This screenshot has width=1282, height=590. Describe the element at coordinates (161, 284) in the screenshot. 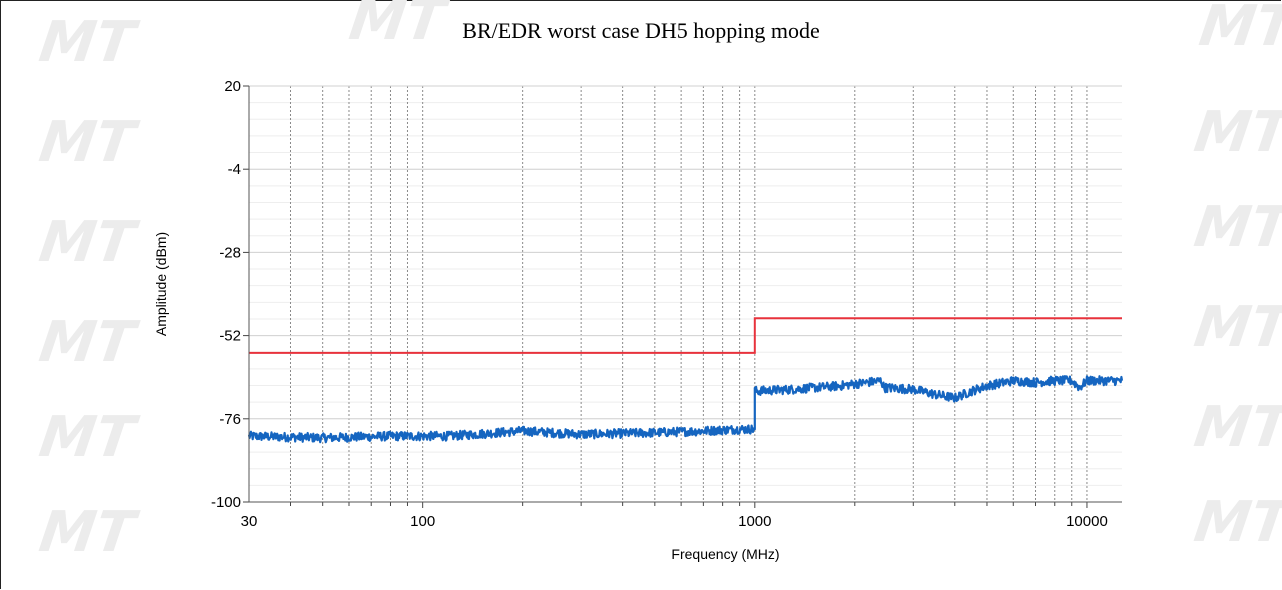

I see `y-axis-label: Amplitude (dBm)` at that location.